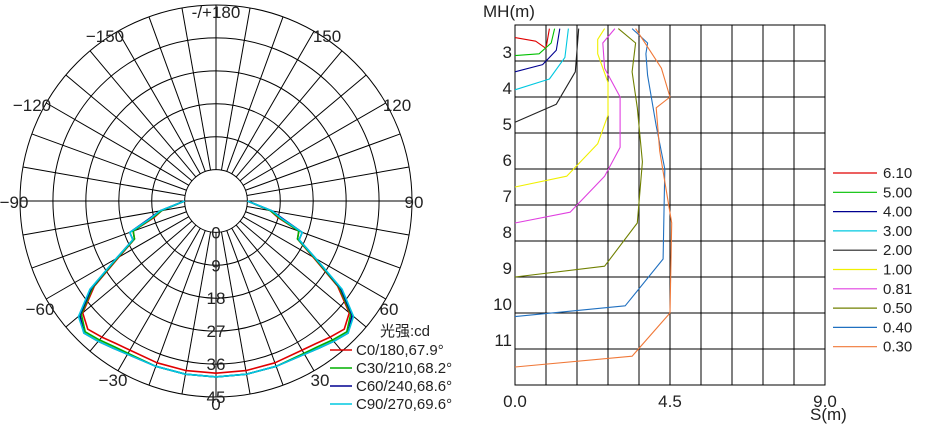  I want to click on x-axis-label: S(m), so click(828, 414).